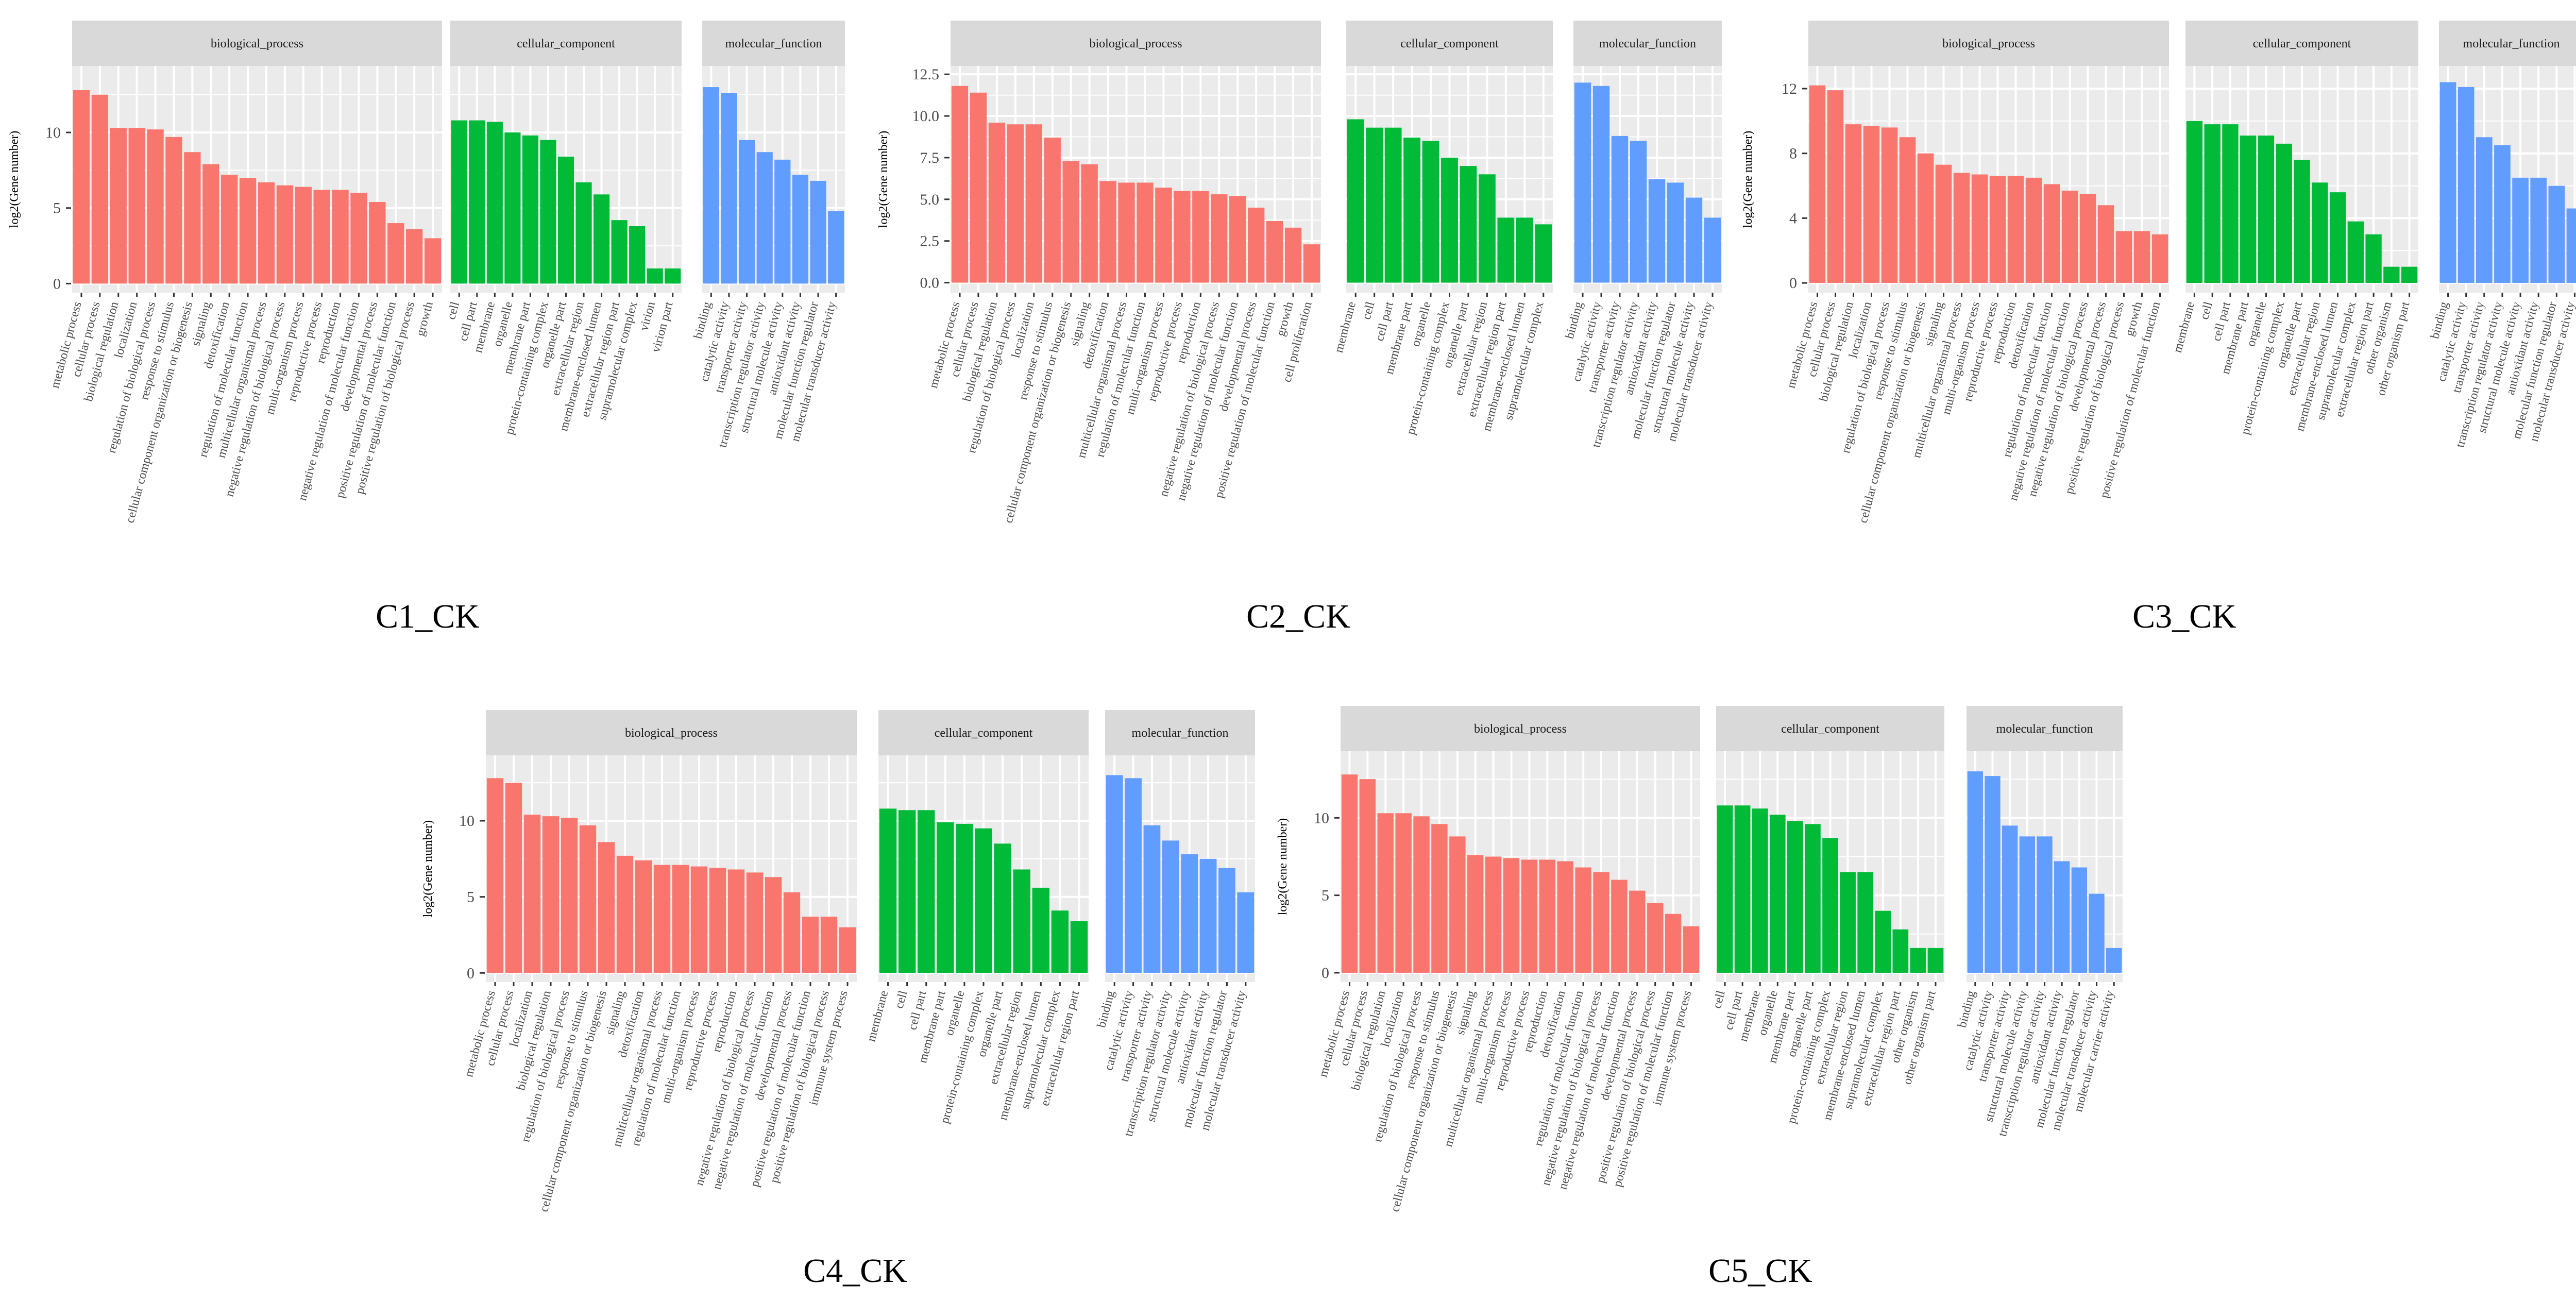  I want to click on y-tick-label: 5, so click(471, 898).